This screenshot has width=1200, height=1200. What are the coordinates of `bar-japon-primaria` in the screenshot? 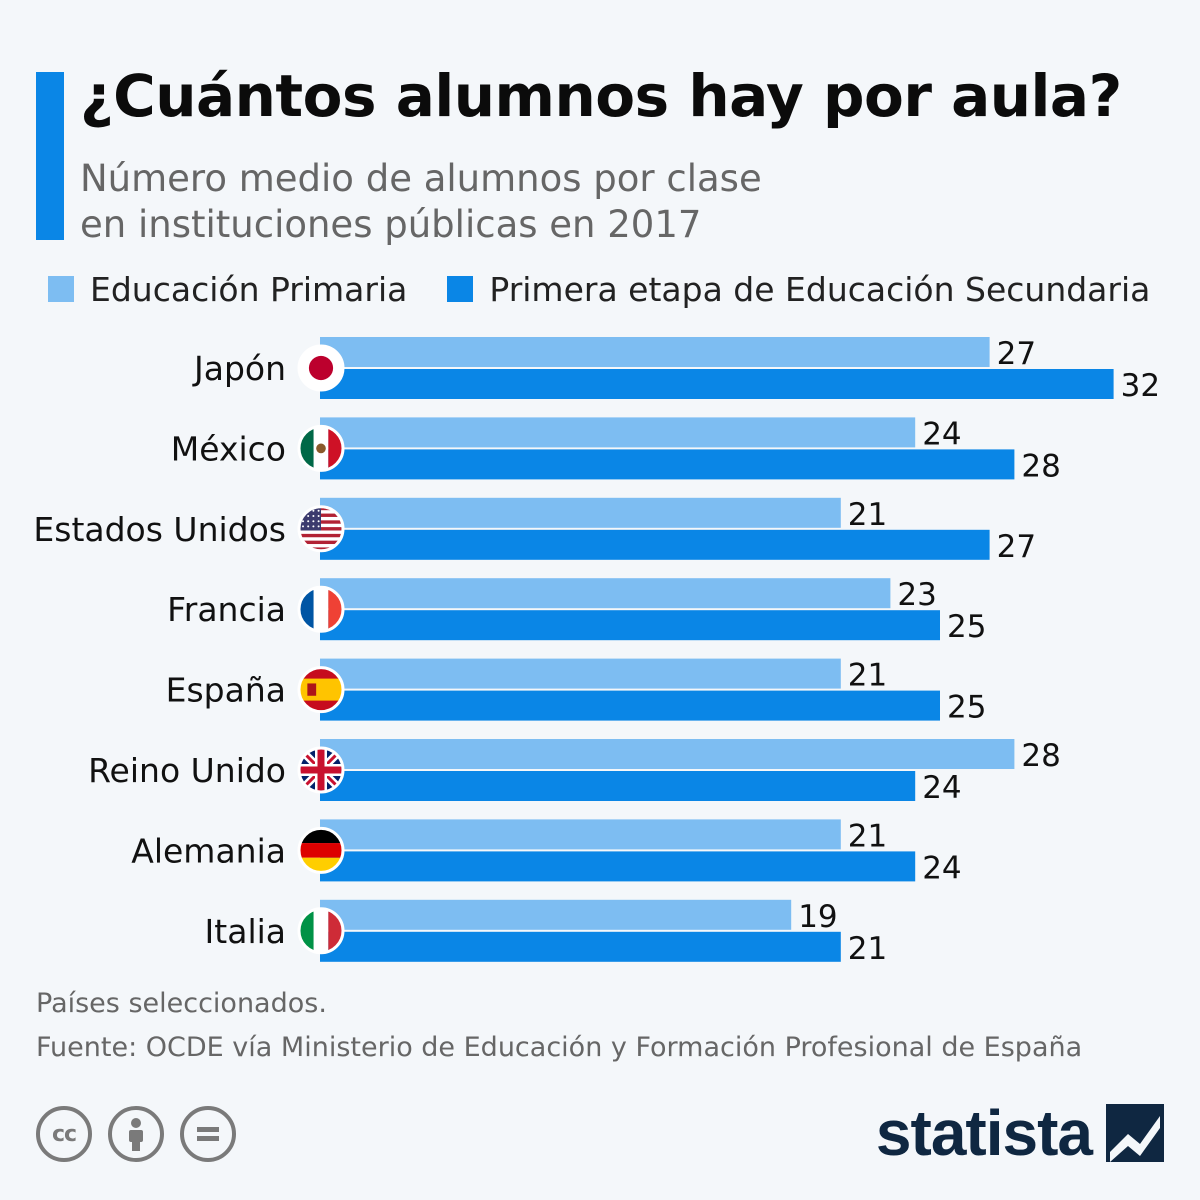 It's located at (655, 352).